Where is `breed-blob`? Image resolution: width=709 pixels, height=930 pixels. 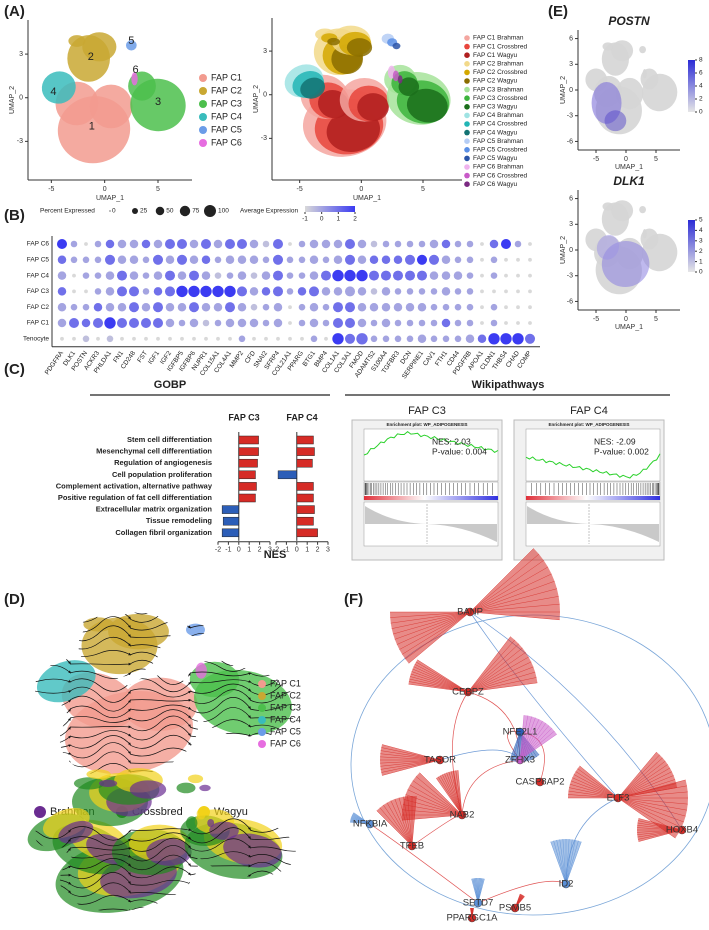
breed-blob is located at coordinates (186, 788).